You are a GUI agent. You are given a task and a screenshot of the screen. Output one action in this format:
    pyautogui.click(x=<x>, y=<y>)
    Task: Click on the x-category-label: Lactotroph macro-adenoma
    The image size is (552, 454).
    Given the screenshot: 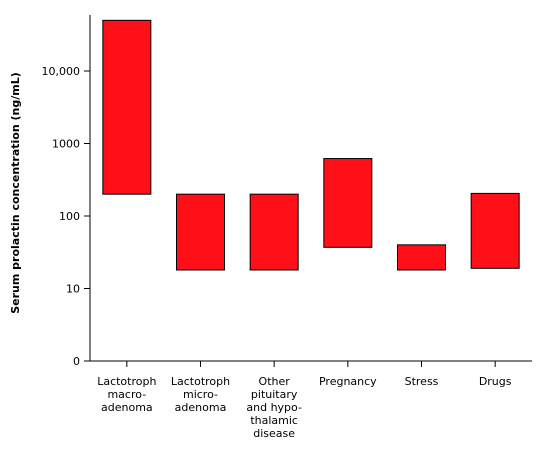 What is the action you would take?
    pyautogui.click(x=126, y=394)
    